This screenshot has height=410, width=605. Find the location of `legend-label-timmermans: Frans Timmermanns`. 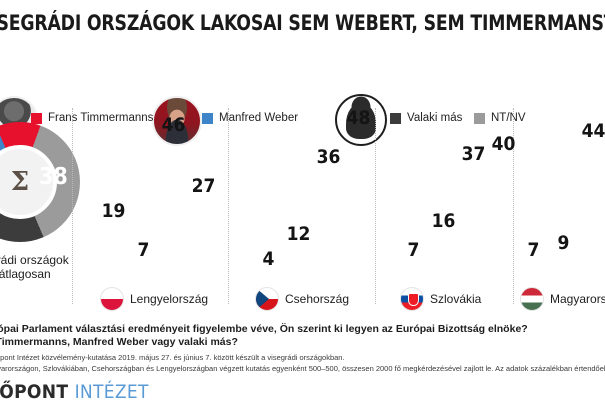

legend-label-timmermans: Frans Timmermanns is located at coordinates (101, 118).